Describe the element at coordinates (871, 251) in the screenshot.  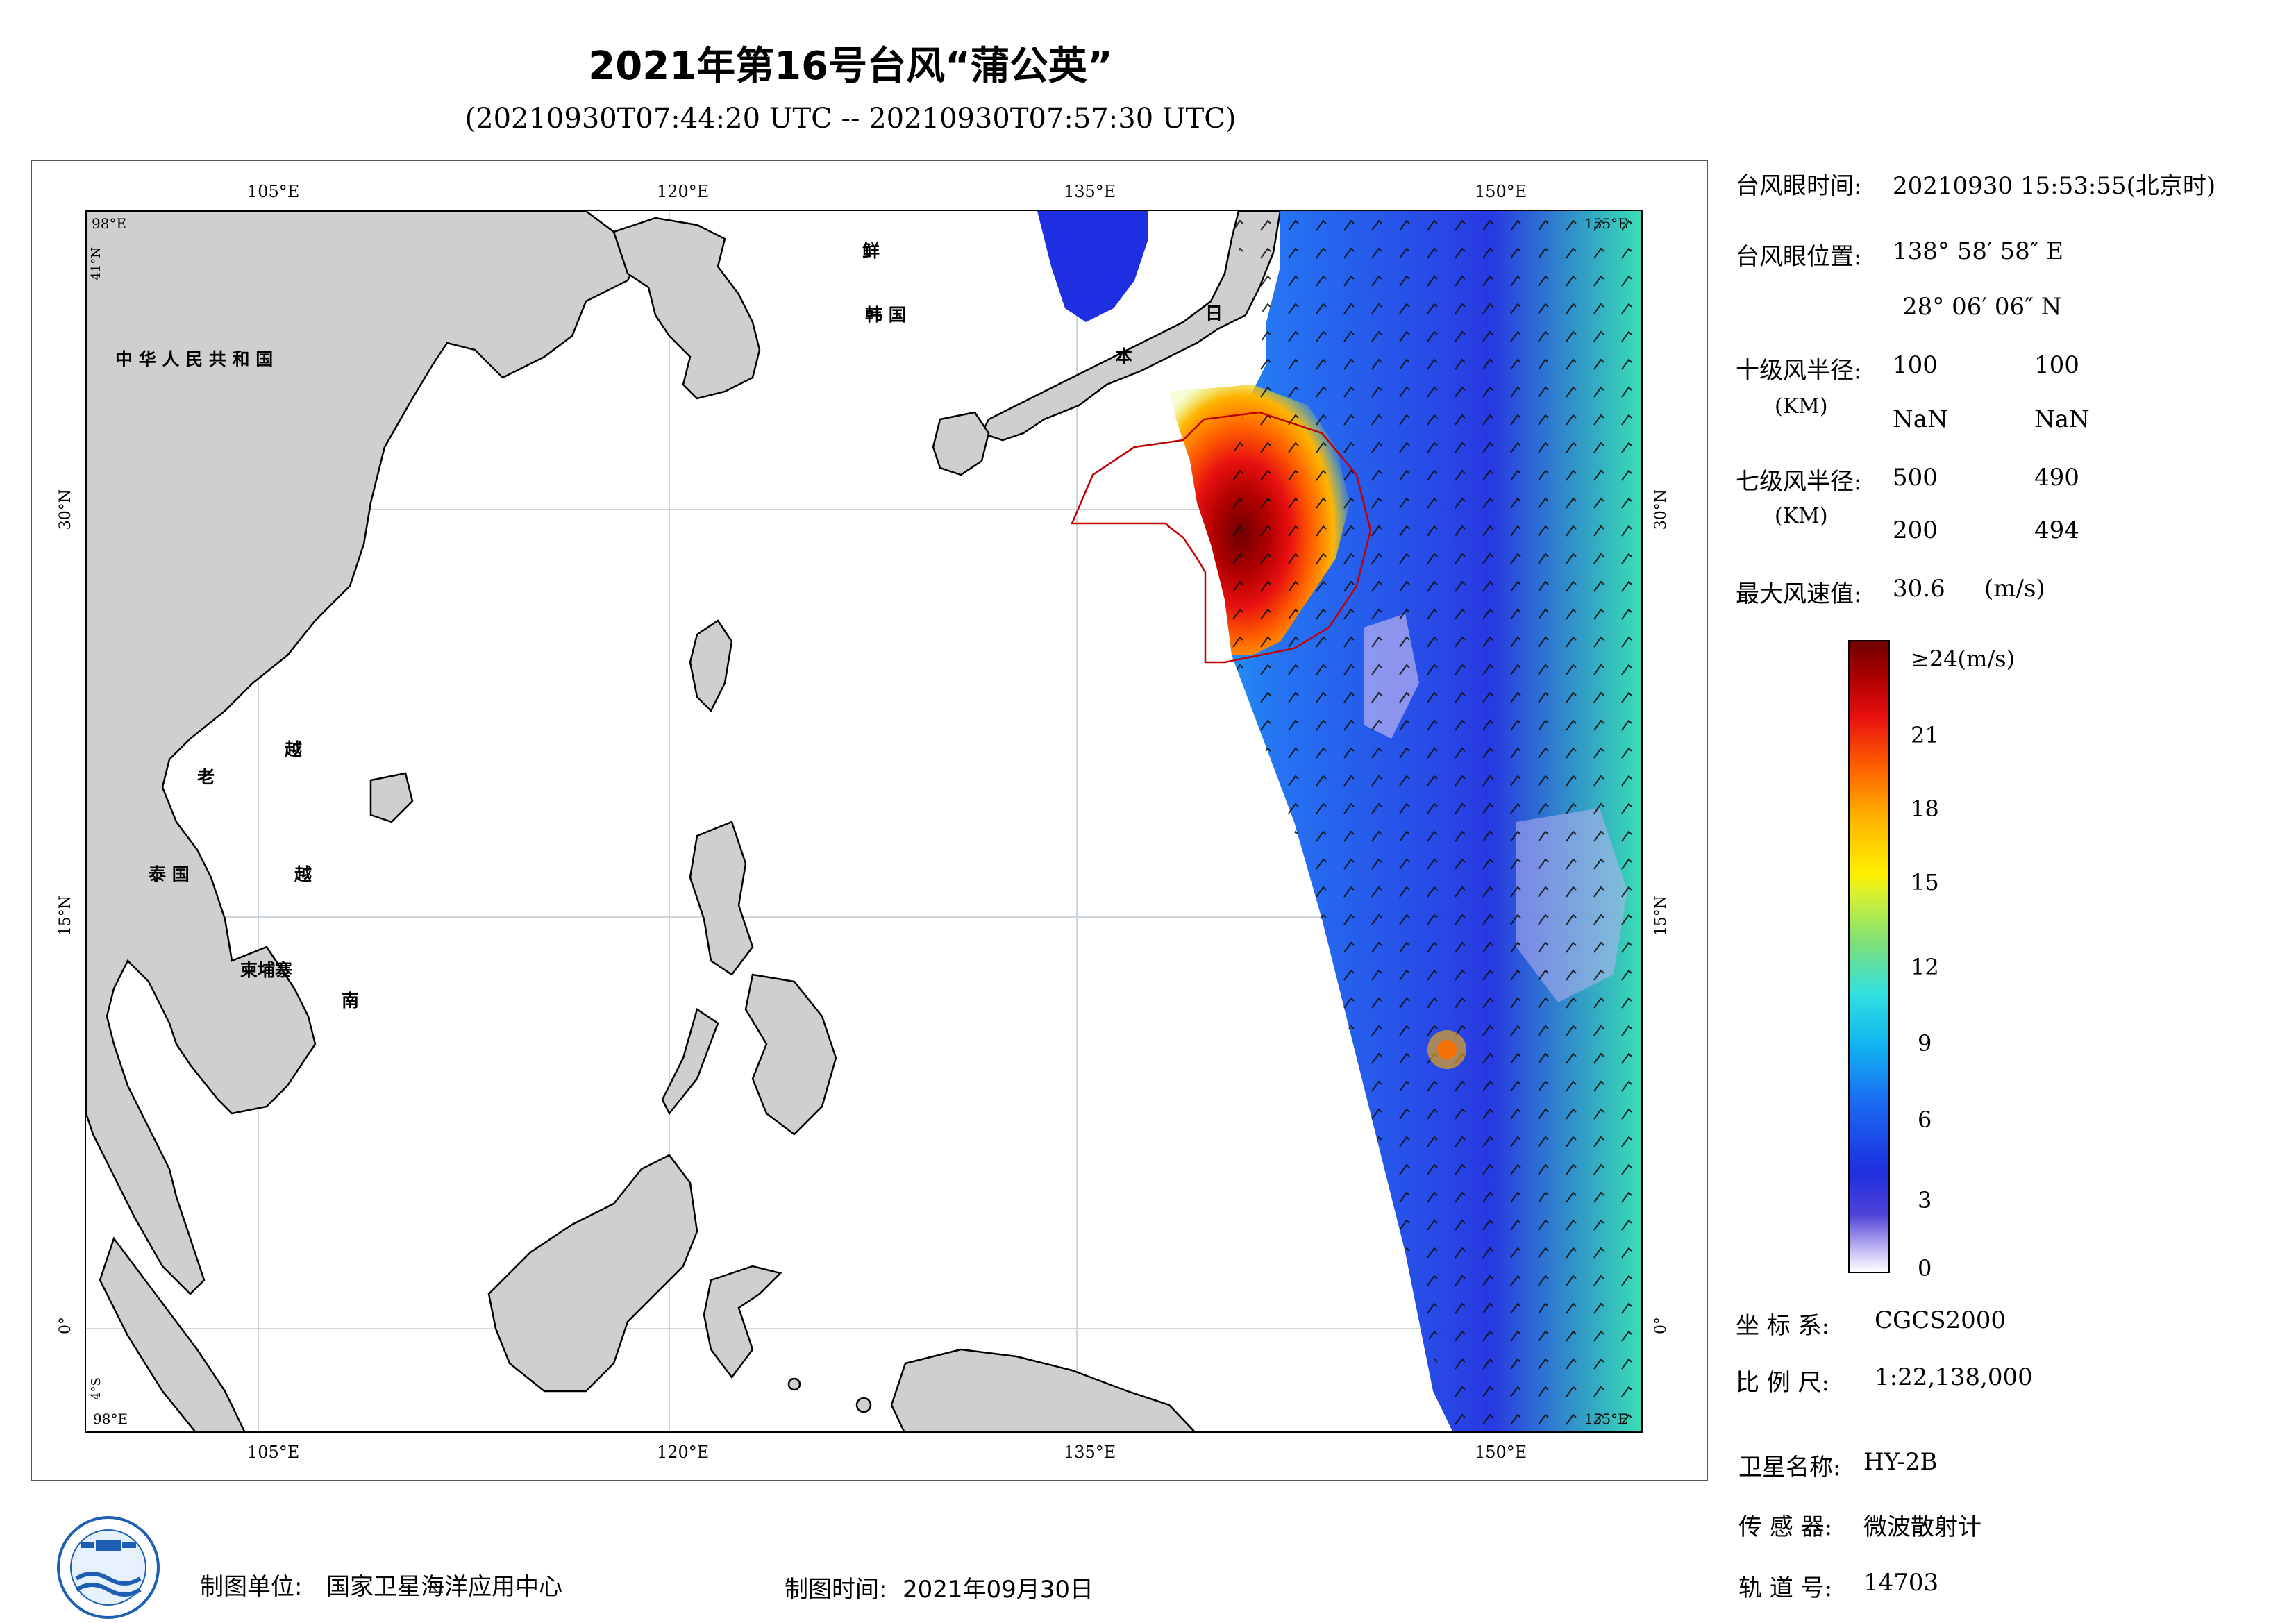
I see `label-dprk: 鲜` at that location.